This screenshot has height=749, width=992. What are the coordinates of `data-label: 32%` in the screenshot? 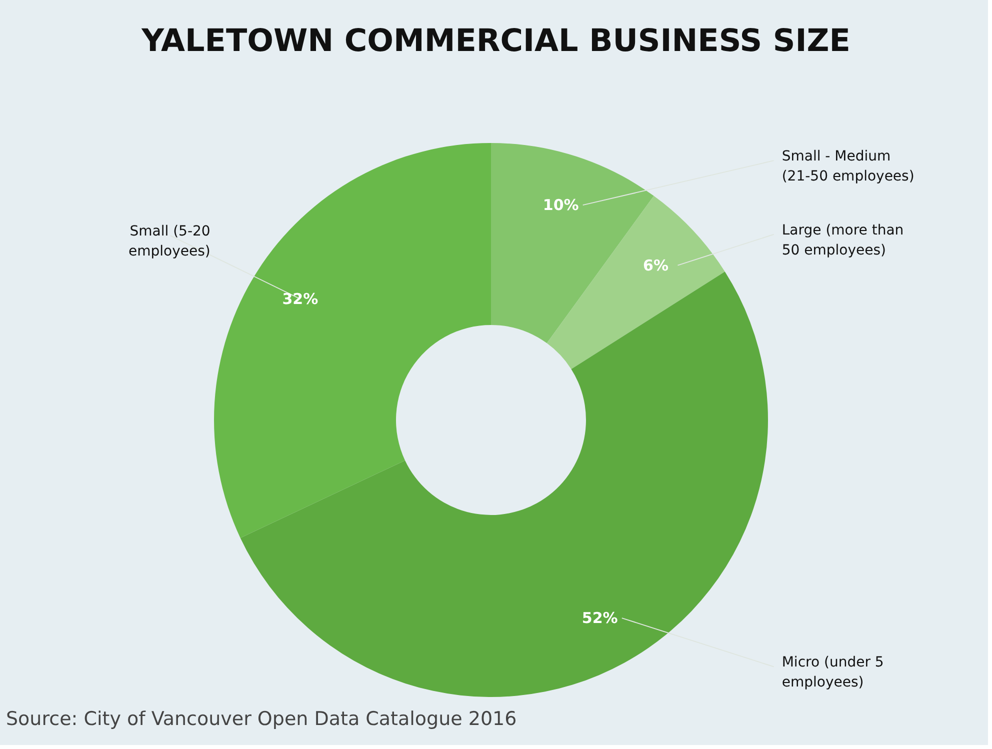 It's located at (300, 299).